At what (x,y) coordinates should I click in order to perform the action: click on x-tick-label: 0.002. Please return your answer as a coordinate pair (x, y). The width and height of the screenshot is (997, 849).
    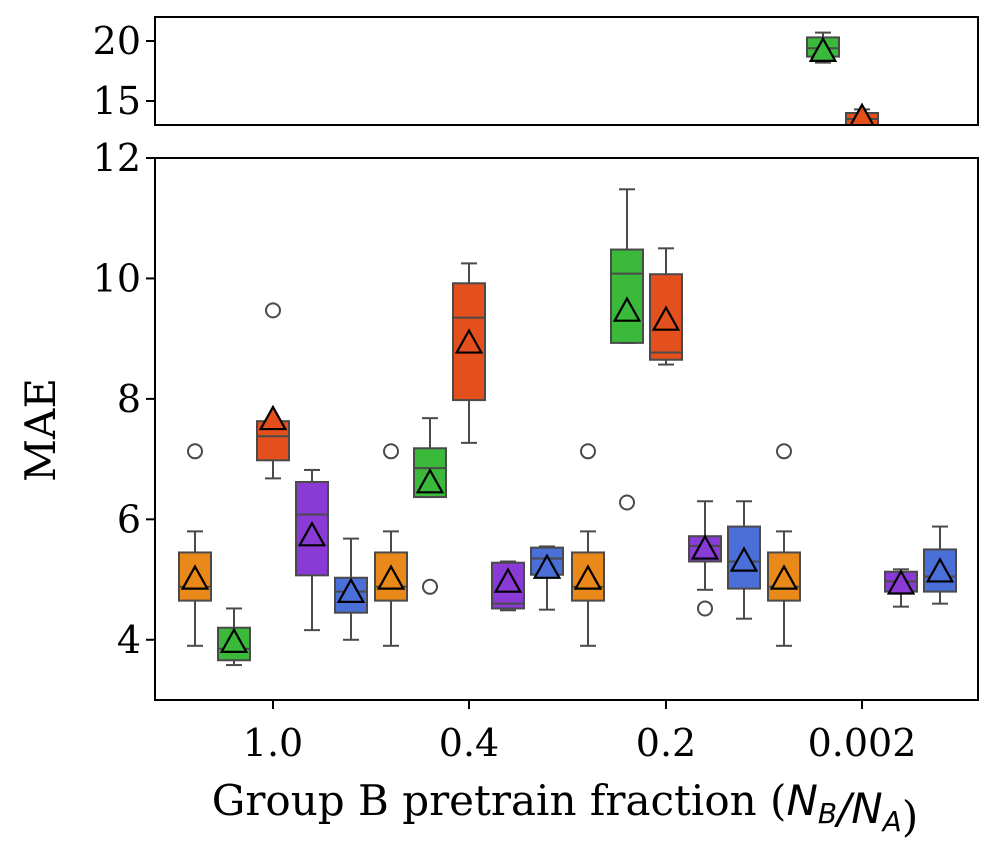
    Looking at the image, I should click on (862, 743).